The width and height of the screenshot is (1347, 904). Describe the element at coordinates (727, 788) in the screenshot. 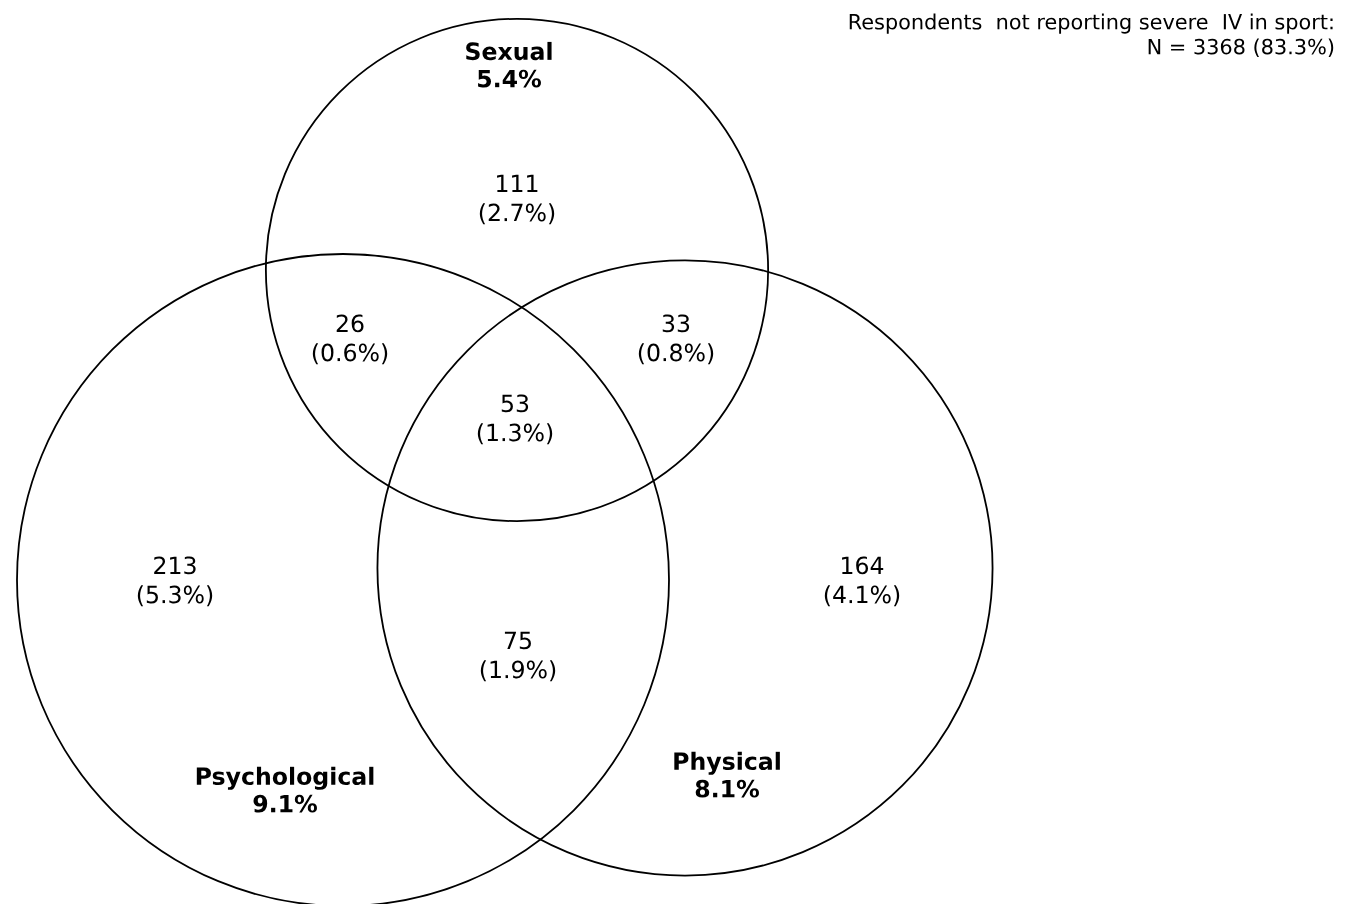

I see `data-label: 8.1%` at that location.